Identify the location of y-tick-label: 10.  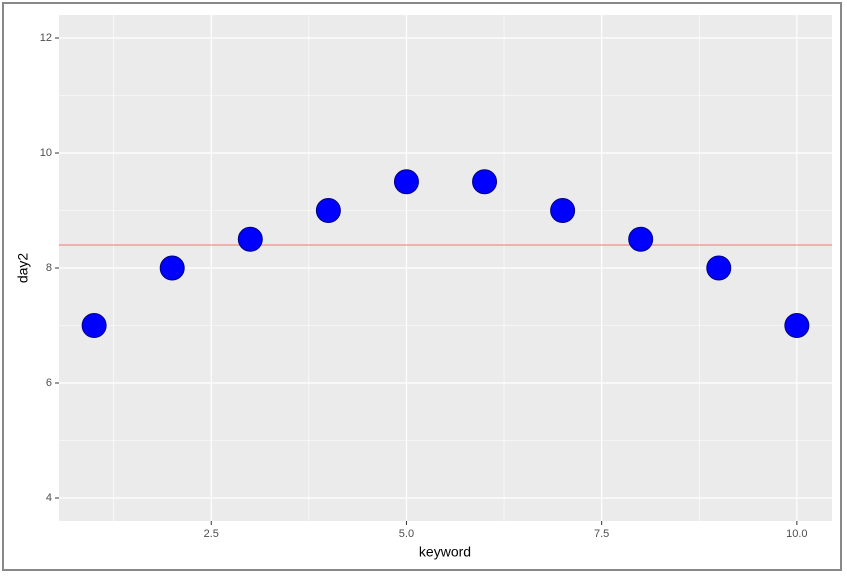
(46, 153).